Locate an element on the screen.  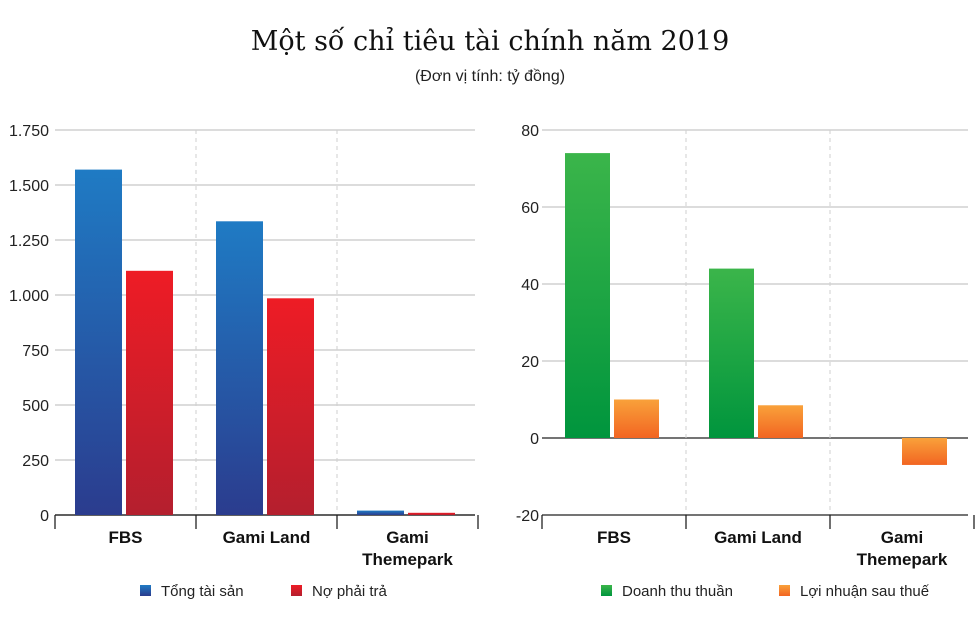
y-tick-label: 80 is located at coordinates (530, 131).